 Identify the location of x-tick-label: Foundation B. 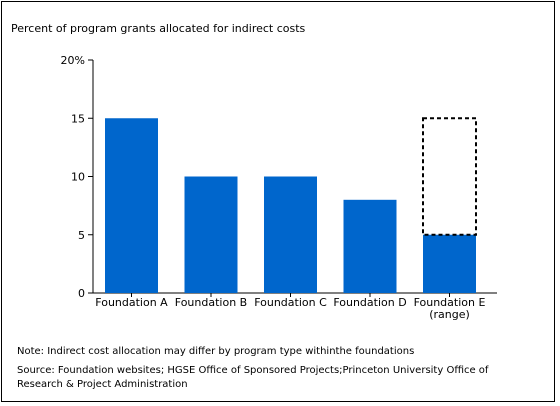
(211, 302).